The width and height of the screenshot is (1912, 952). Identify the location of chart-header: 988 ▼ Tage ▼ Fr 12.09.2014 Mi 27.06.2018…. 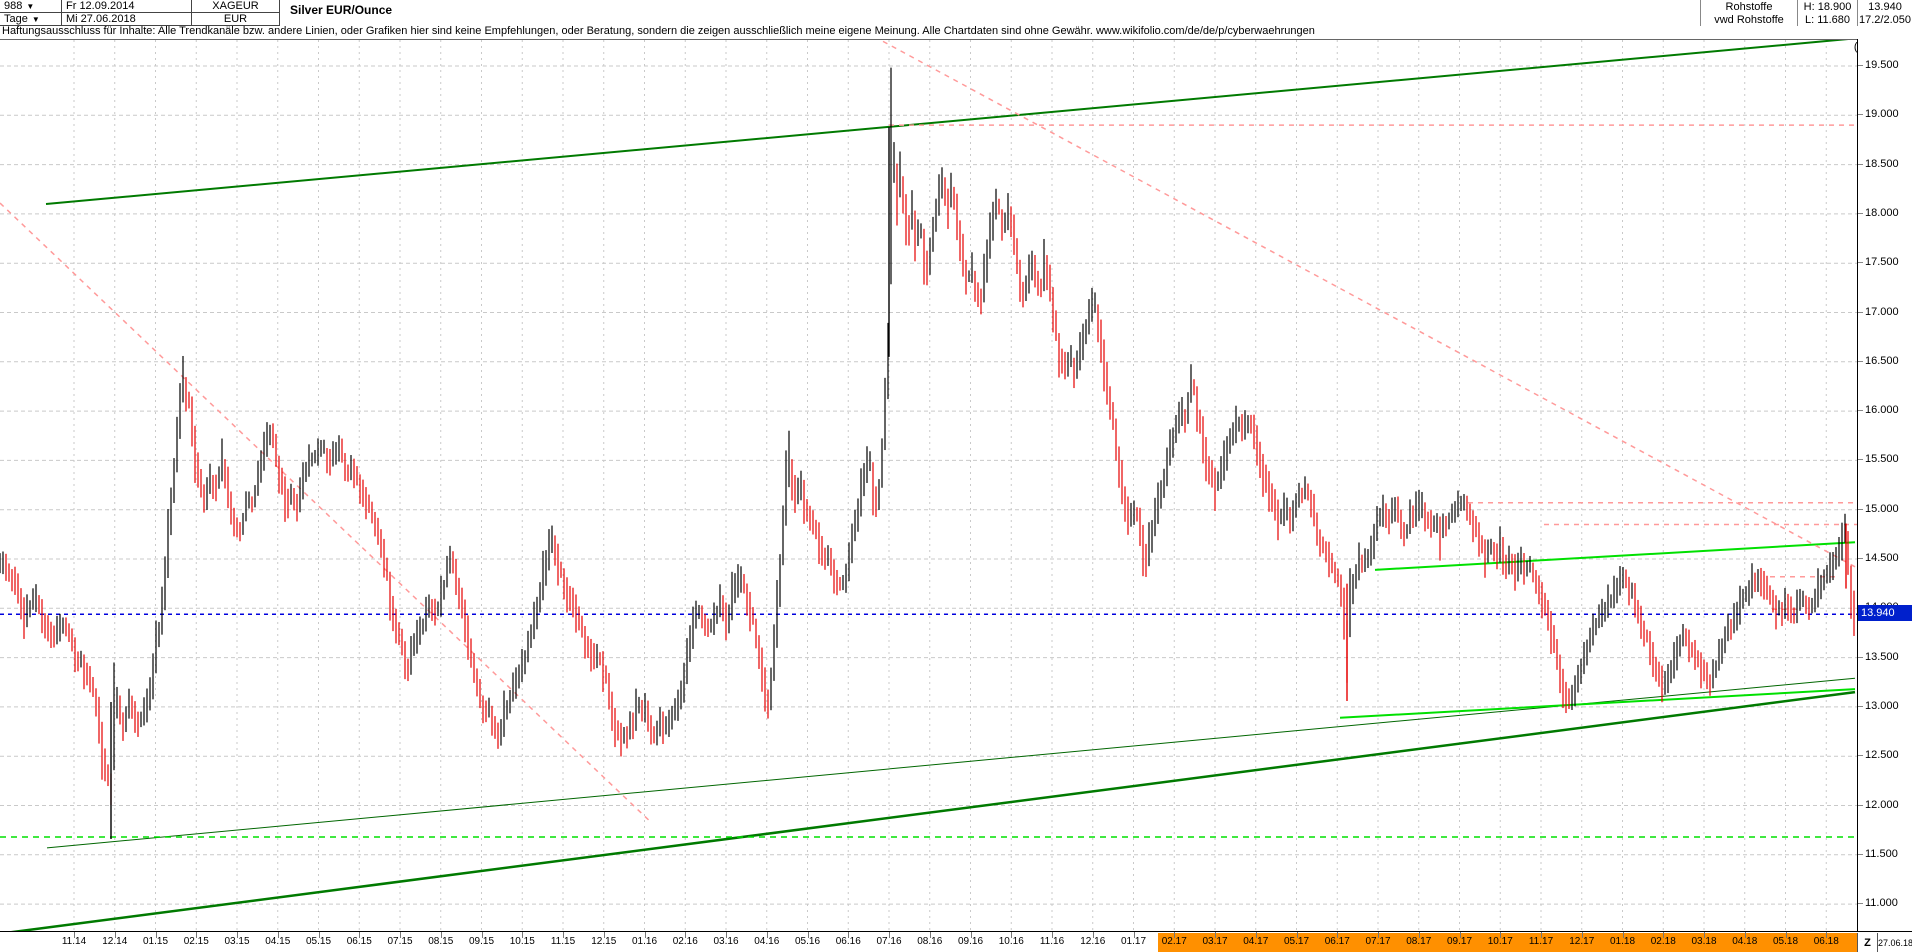
(956, 13).